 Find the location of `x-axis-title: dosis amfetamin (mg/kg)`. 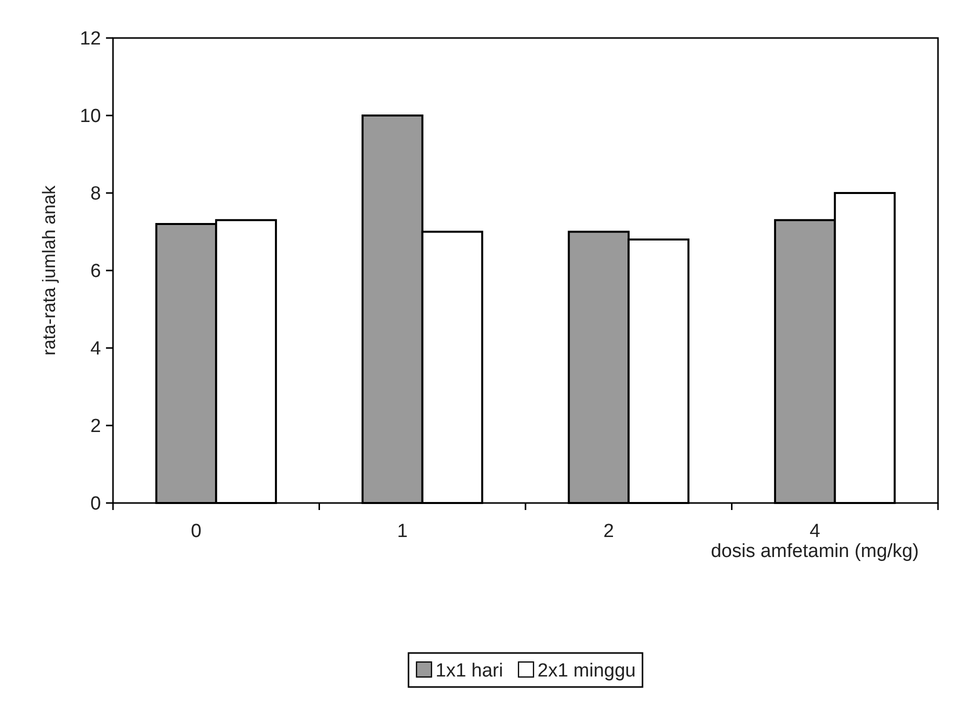

x-axis-title: dosis amfetamin (mg/kg) is located at coordinates (814, 551).